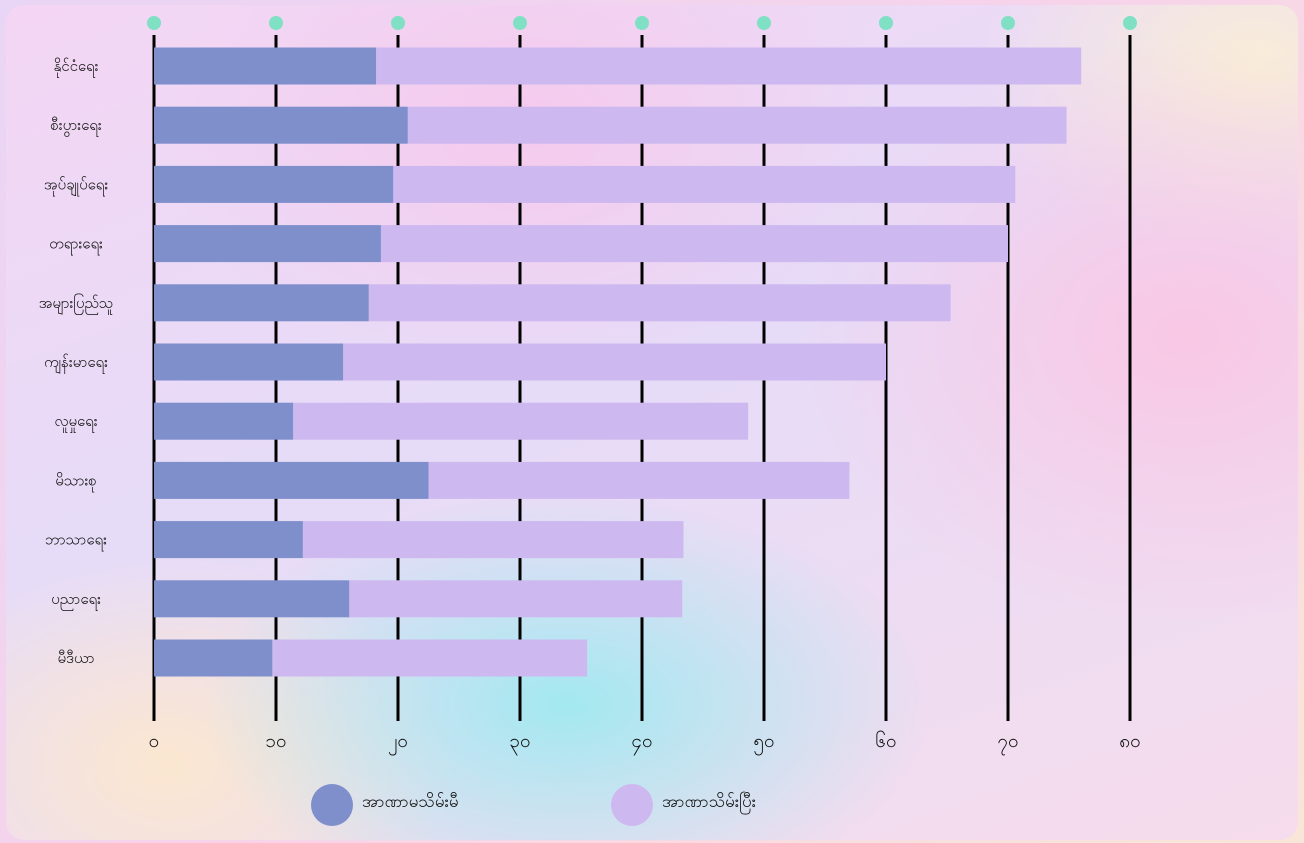 Image resolution: width=1304 pixels, height=843 pixels. Describe the element at coordinates (76, 245) in the screenshot. I see `category-label: တရားရေး` at that location.